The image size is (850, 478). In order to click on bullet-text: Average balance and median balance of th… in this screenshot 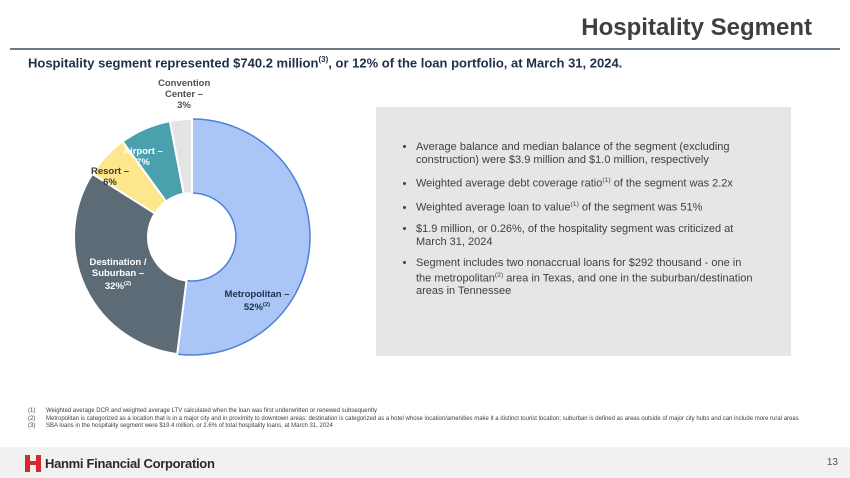, I will do `click(573, 153)`.